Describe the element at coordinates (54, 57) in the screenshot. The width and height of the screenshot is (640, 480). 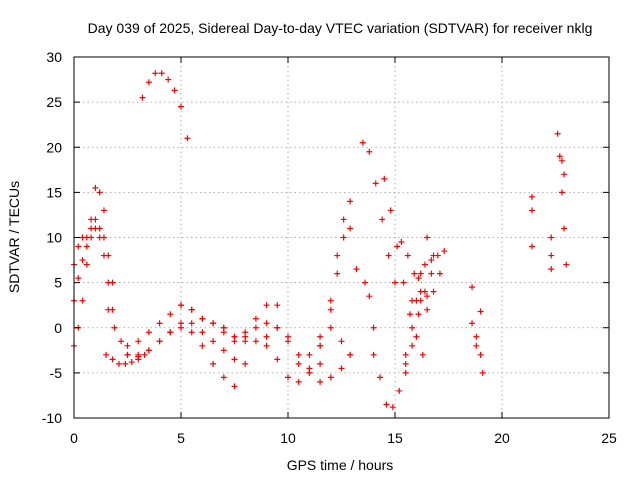
I see `y-tick-label: 30` at that location.